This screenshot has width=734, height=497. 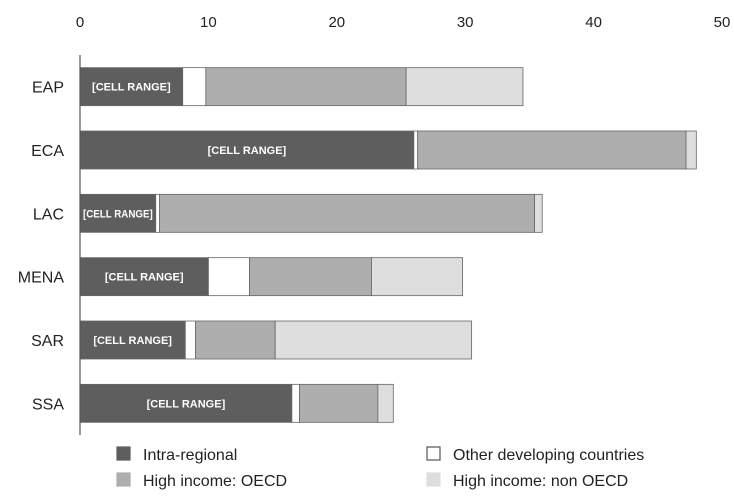 What do you see at coordinates (208, 22) in the screenshot?
I see `x-tick-label: 10` at bounding box center [208, 22].